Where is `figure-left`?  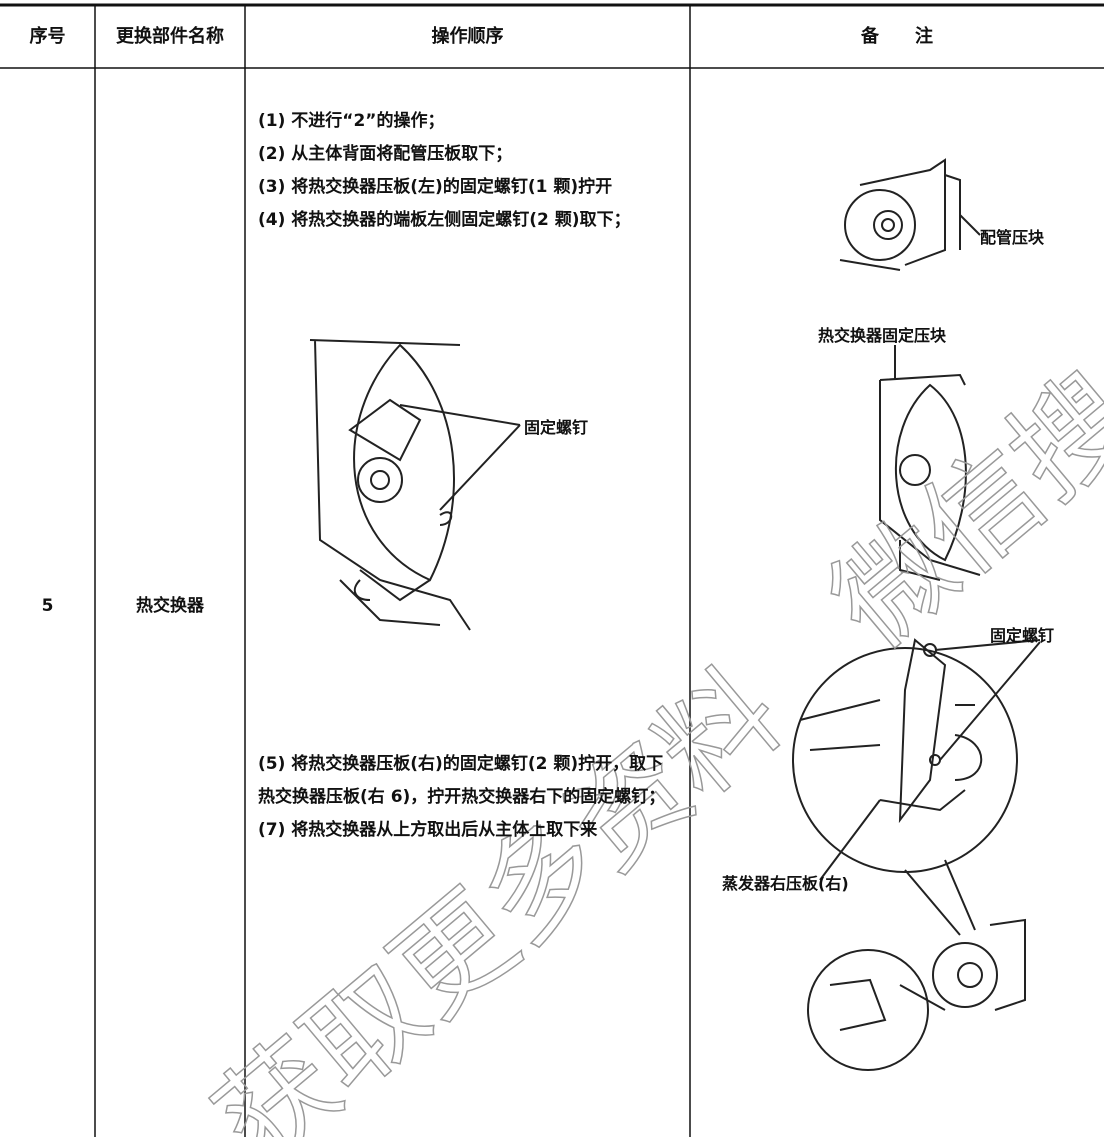 figure-left is located at coordinates (415, 485).